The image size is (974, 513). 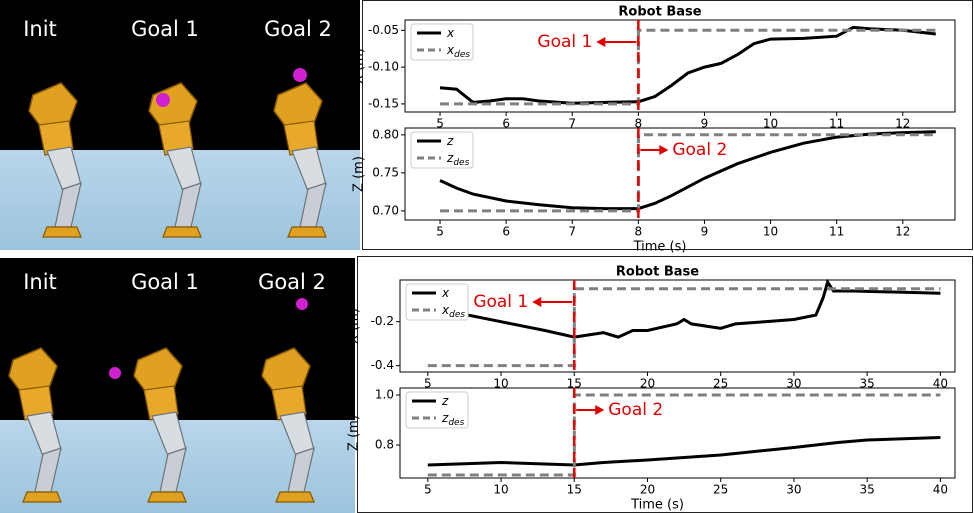 I want to click on y-tick-label: -0.05, so click(x=383, y=30).